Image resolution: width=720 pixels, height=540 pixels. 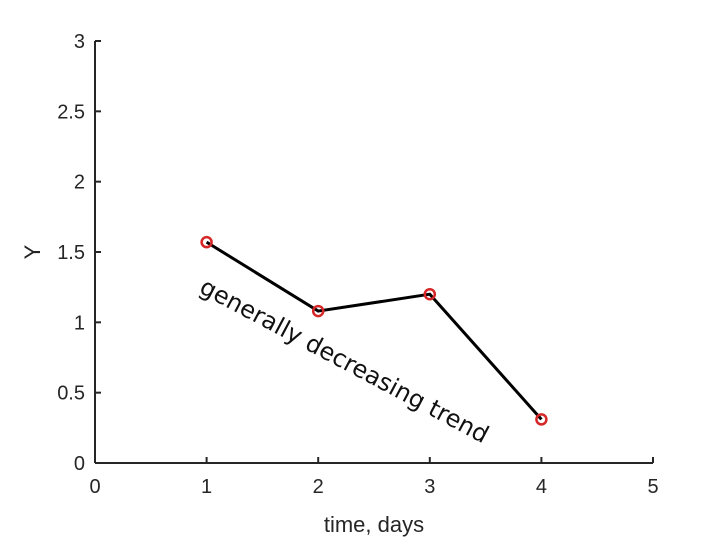 What do you see at coordinates (32, 251) in the screenshot?
I see `y-axis-label: Y` at bounding box center [32, 251].